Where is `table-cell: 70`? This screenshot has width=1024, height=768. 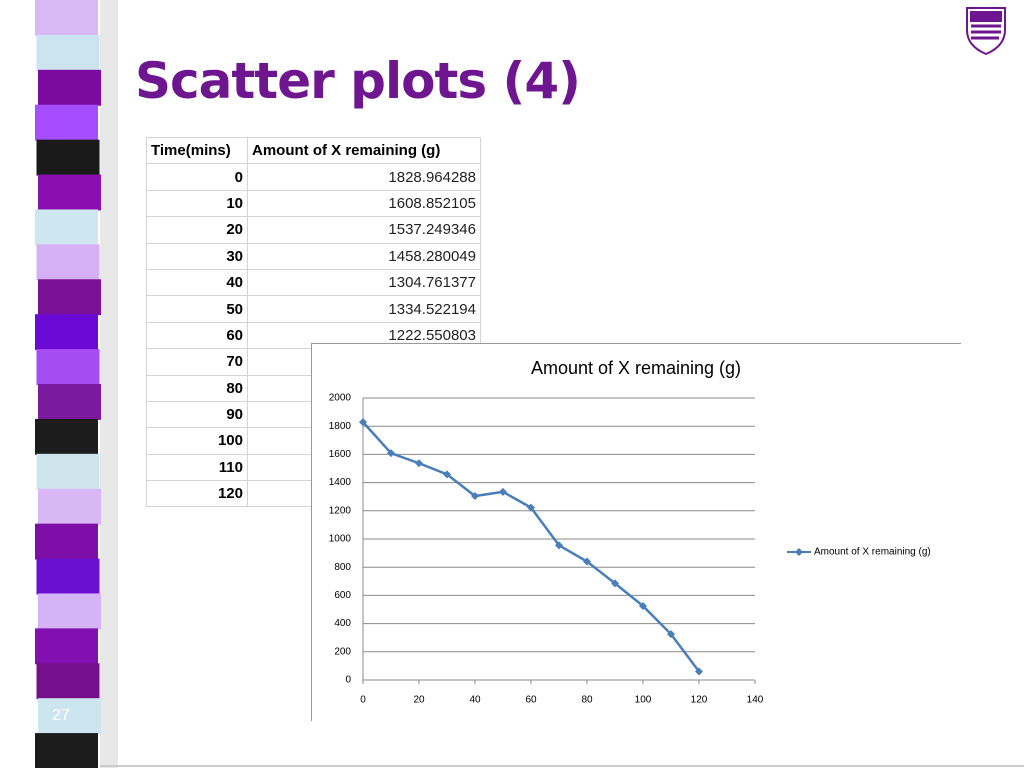 table-cell: 70 is located at coordinates (197, 362).